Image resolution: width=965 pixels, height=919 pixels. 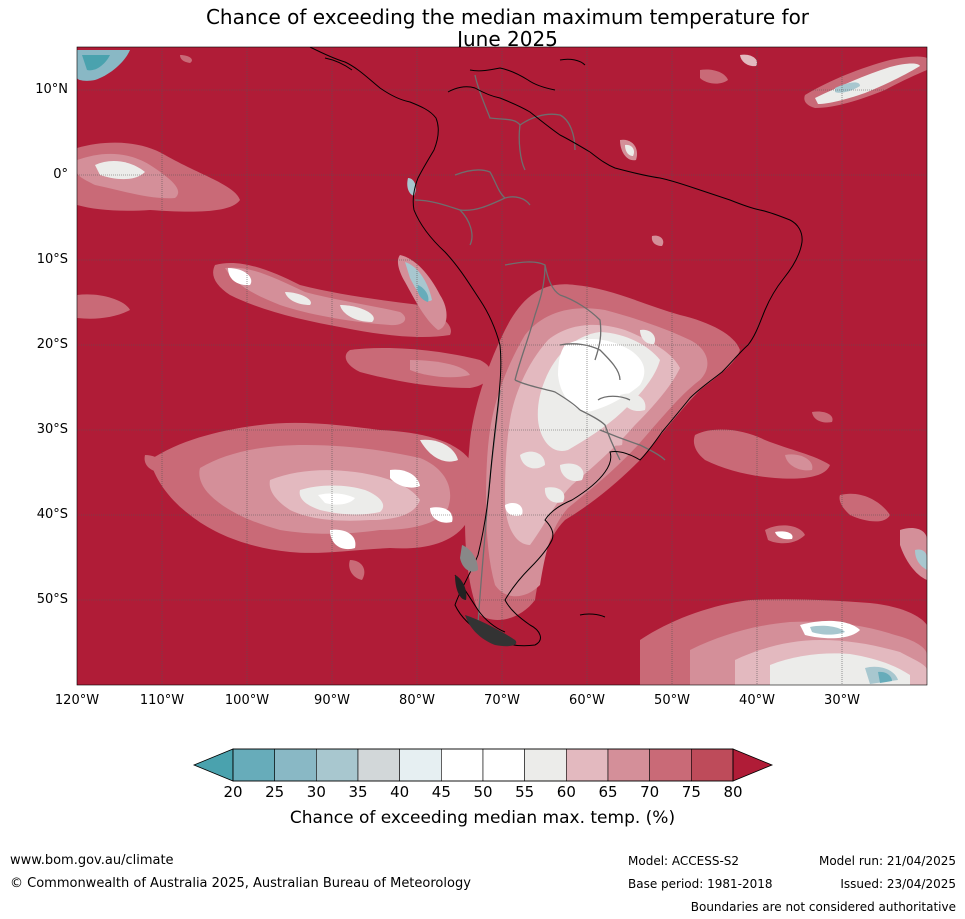 I want to click on footer-model-run: Model run: 21/04/2025, so click(x=887, y=861).